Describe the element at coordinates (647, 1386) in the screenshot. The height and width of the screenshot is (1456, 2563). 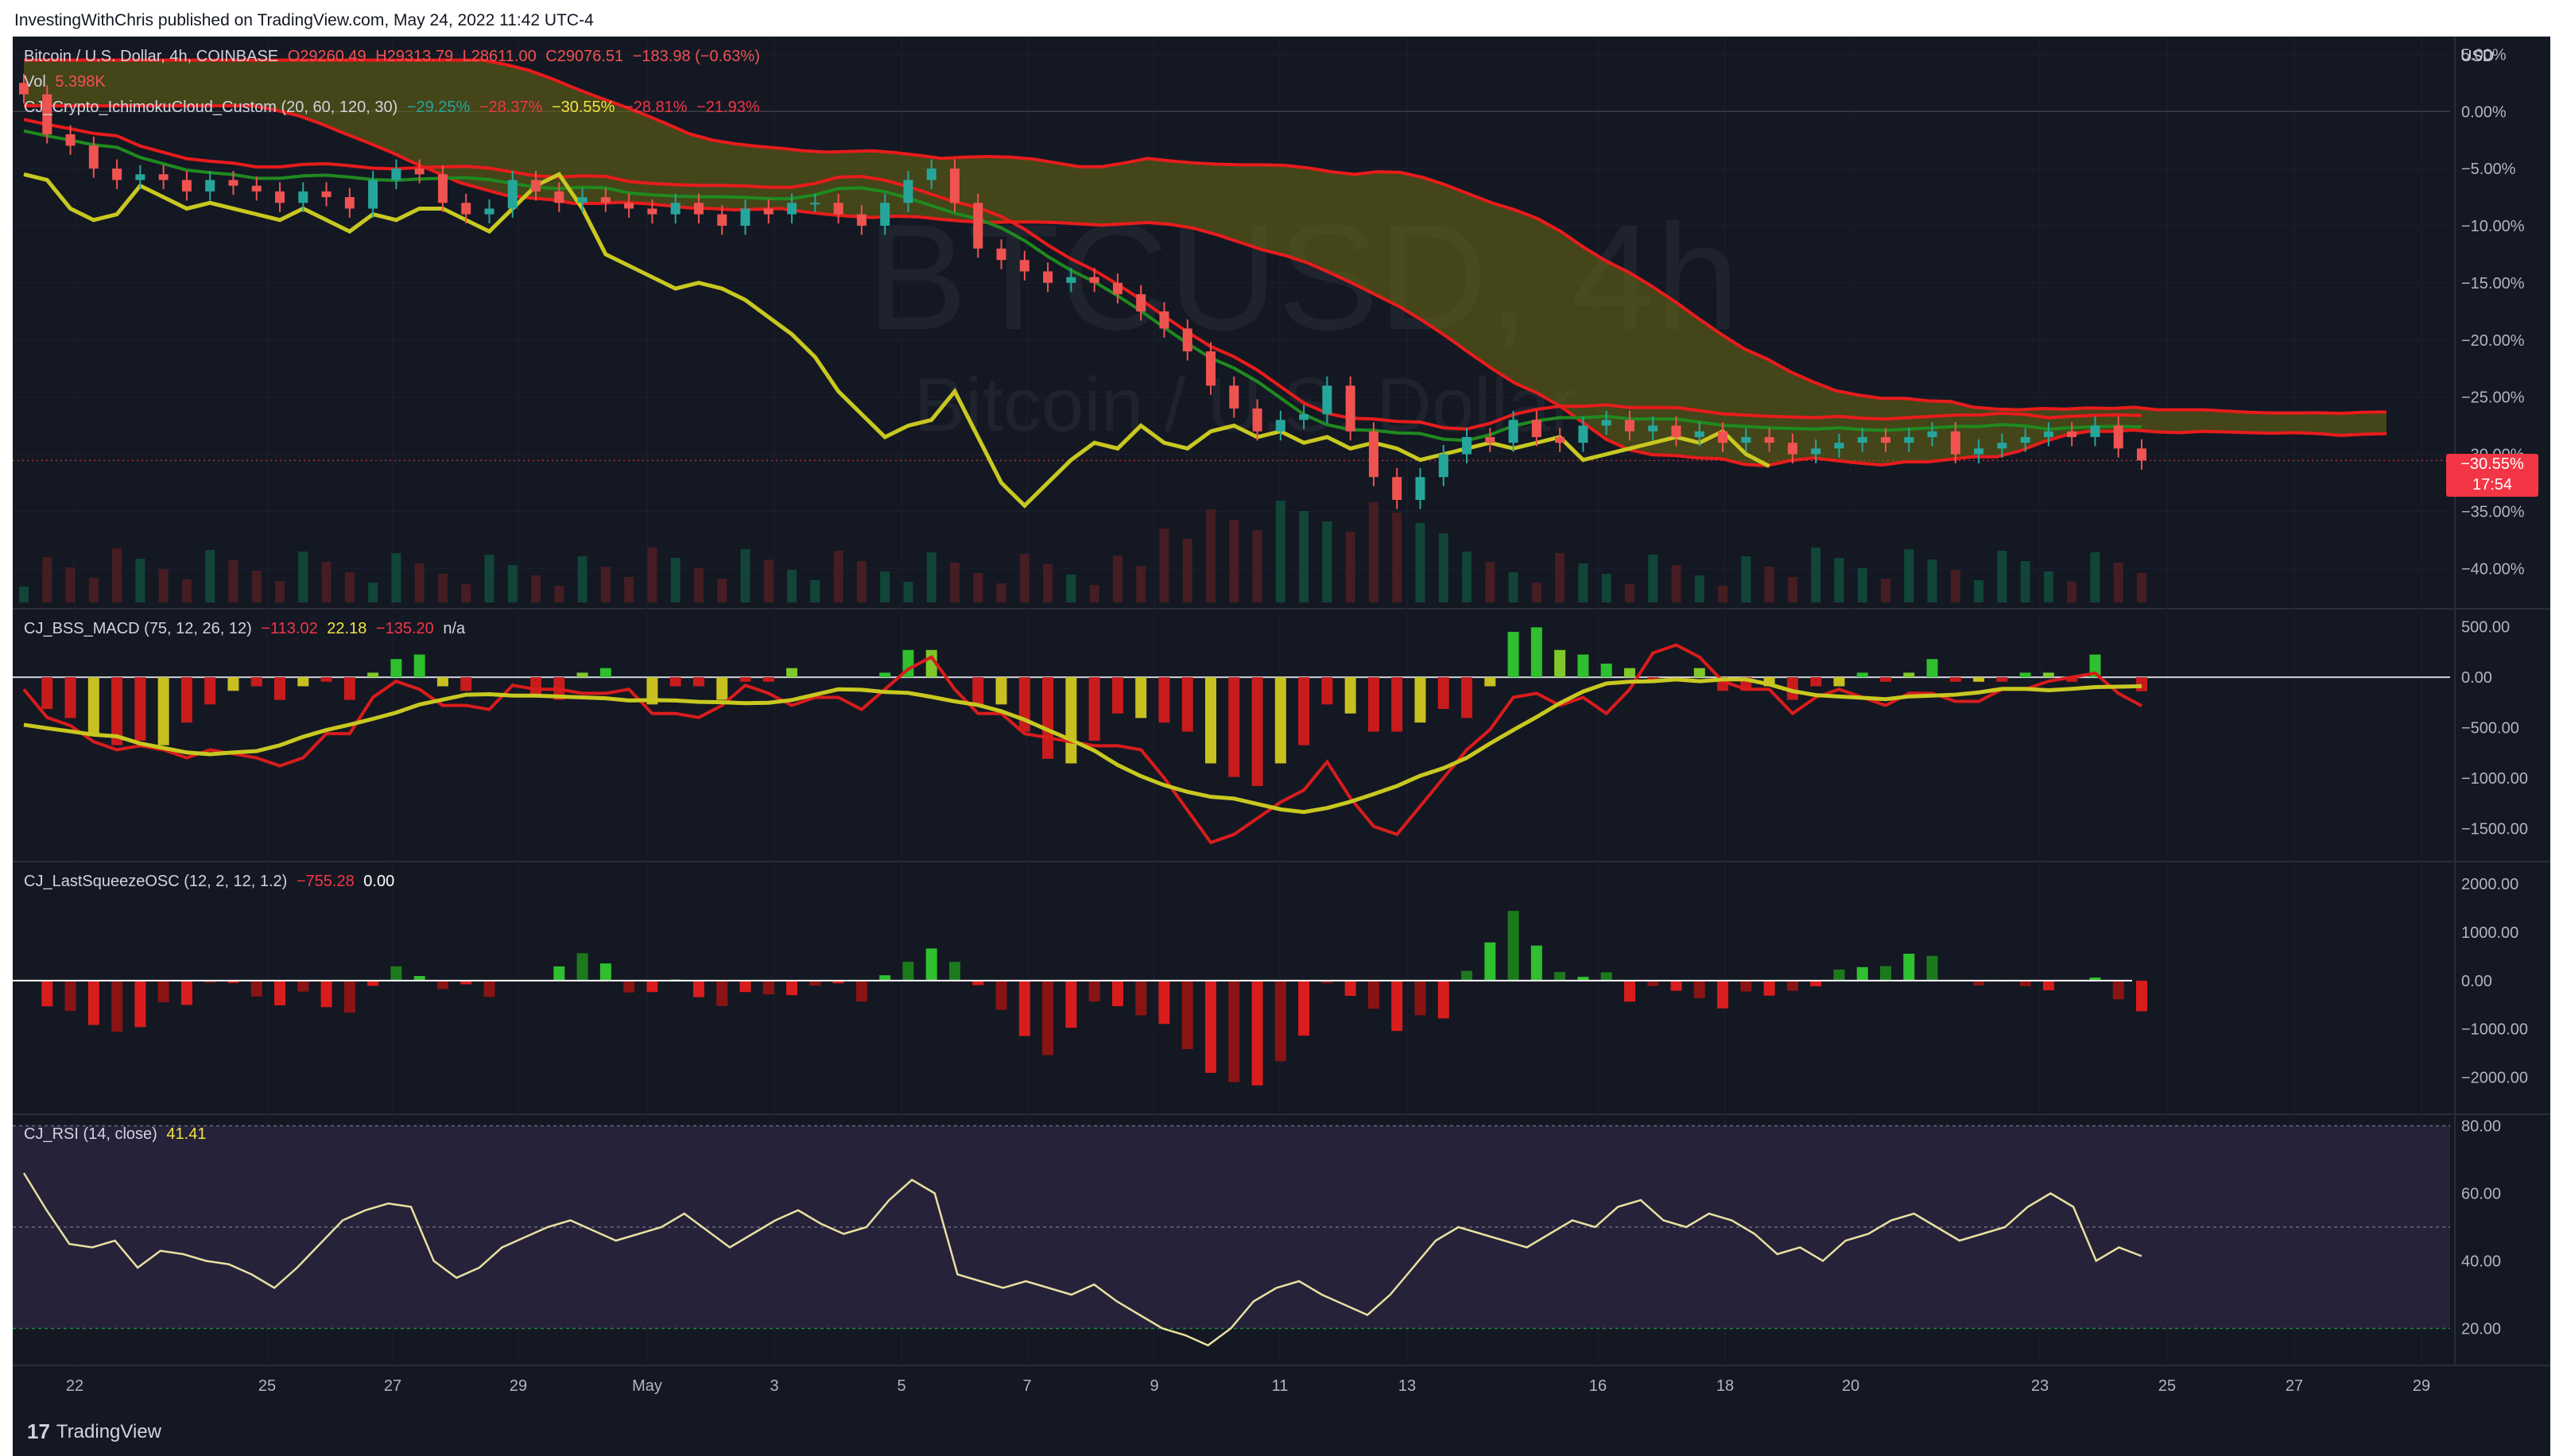
I see `time-axis-label: May` at that location.